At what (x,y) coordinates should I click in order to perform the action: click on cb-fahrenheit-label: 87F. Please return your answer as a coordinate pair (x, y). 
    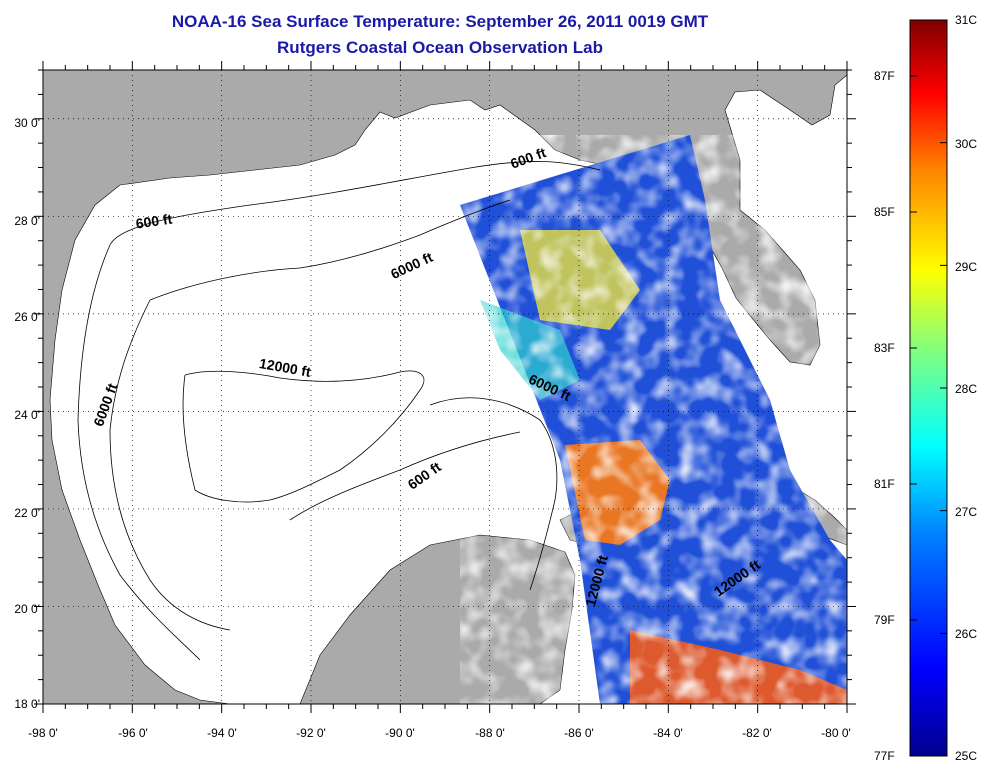
    Looking at the image, I should click on (884, 76).